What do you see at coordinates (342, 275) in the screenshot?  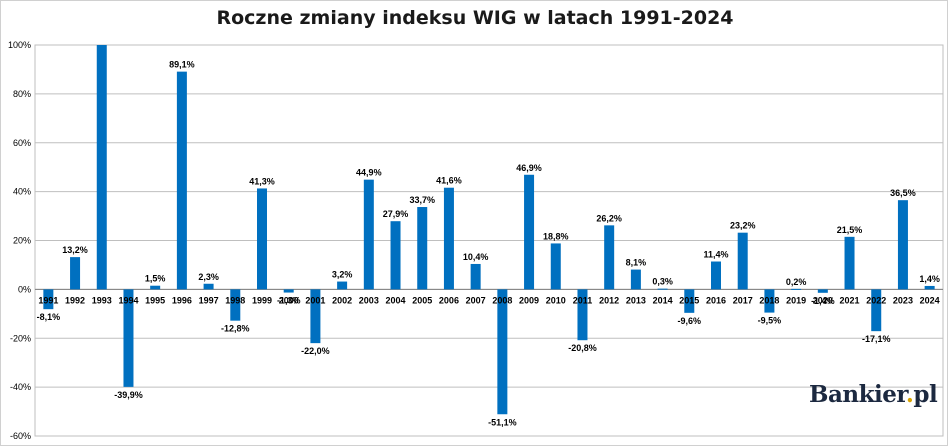 I see `data-label: 3,2%` at bounding box center [342, 275].